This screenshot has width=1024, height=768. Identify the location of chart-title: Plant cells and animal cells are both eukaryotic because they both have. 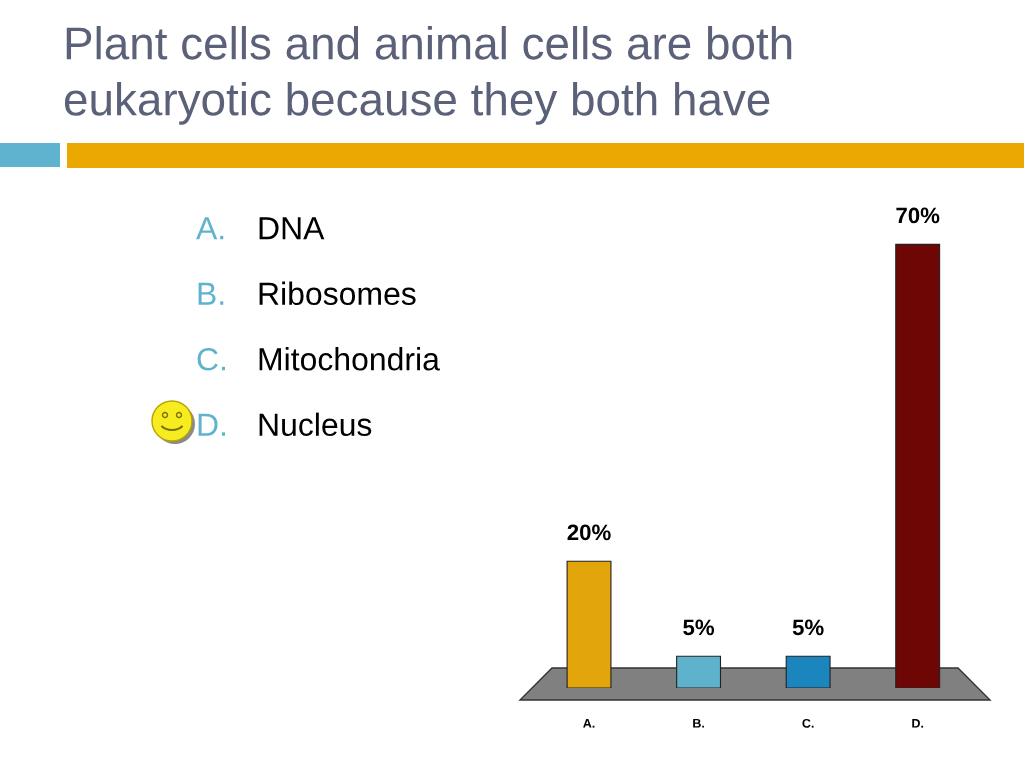
(428, 75).